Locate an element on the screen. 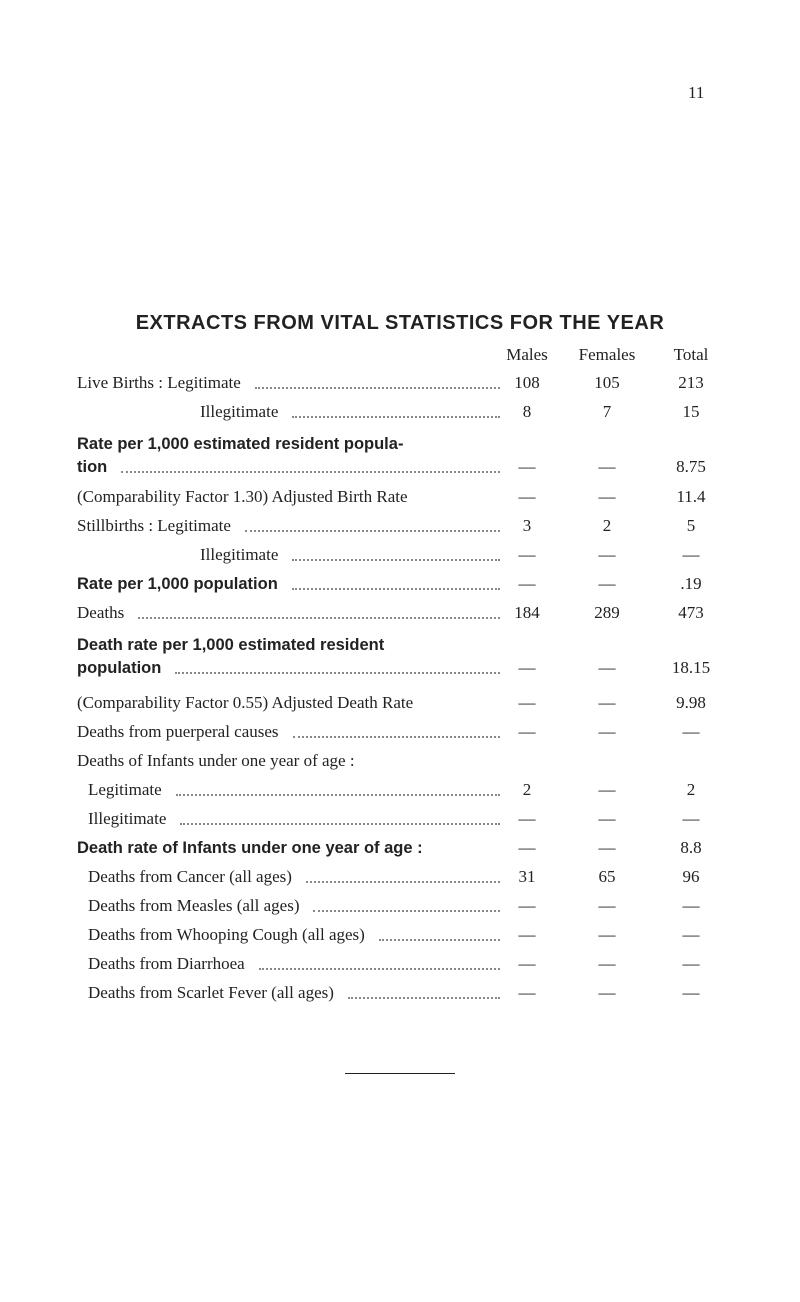 This screenshot has height=1302, width=800. column-header: Females is located at coordinates (607, 354).